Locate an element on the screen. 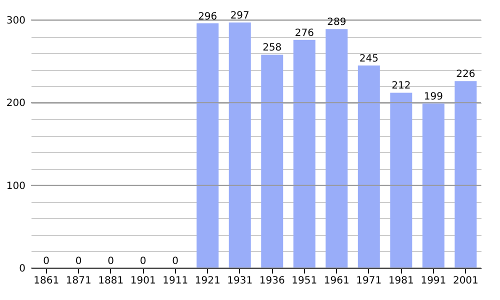 The image size is (500, 300). data-label: 296 is located at coordinates (208, 16).